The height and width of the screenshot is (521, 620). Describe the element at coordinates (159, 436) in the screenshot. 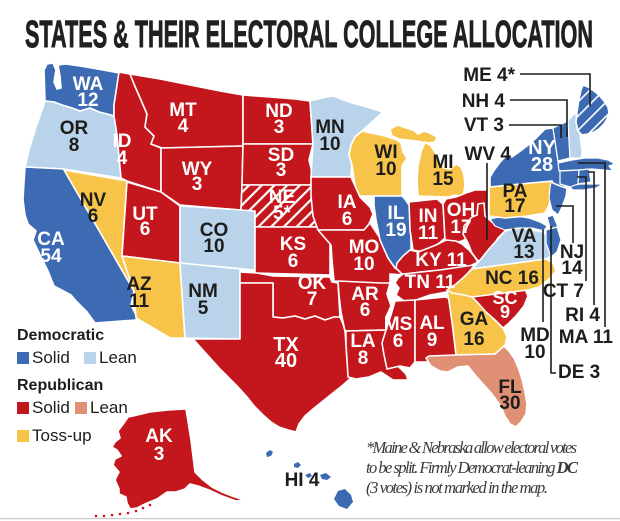

I see `svg-text: AK` at that location.